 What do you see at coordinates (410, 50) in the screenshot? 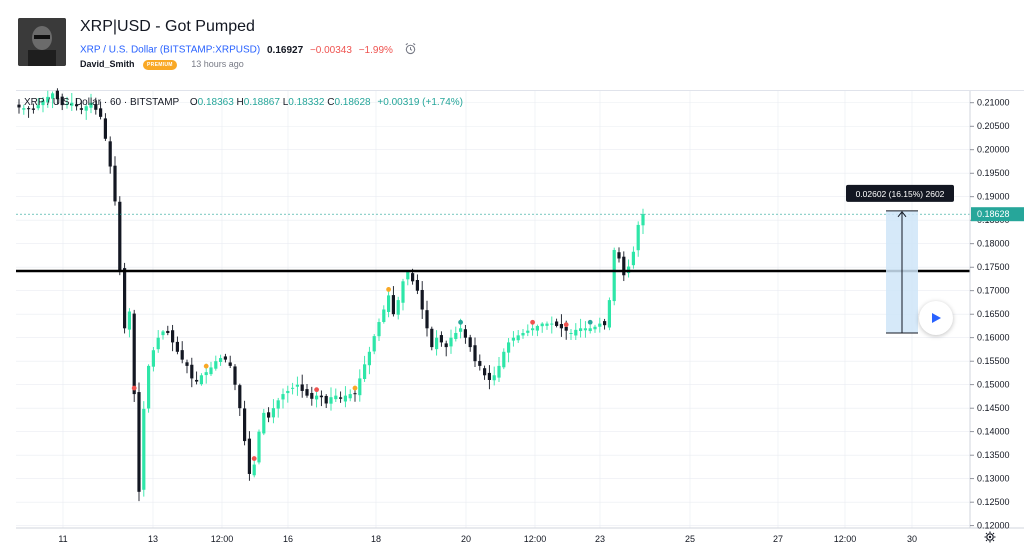
I see `alarm-clock-icon` at bounding box center [410, 50].